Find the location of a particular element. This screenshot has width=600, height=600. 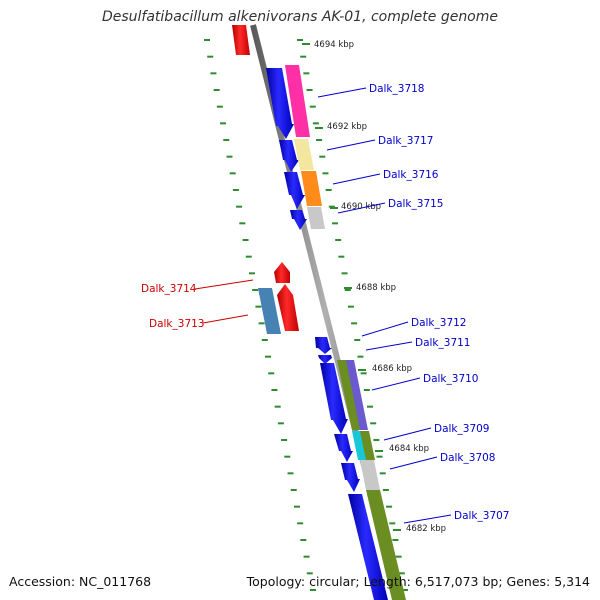

scale-label: 4684 kbp is located at coordinates (409, 449).